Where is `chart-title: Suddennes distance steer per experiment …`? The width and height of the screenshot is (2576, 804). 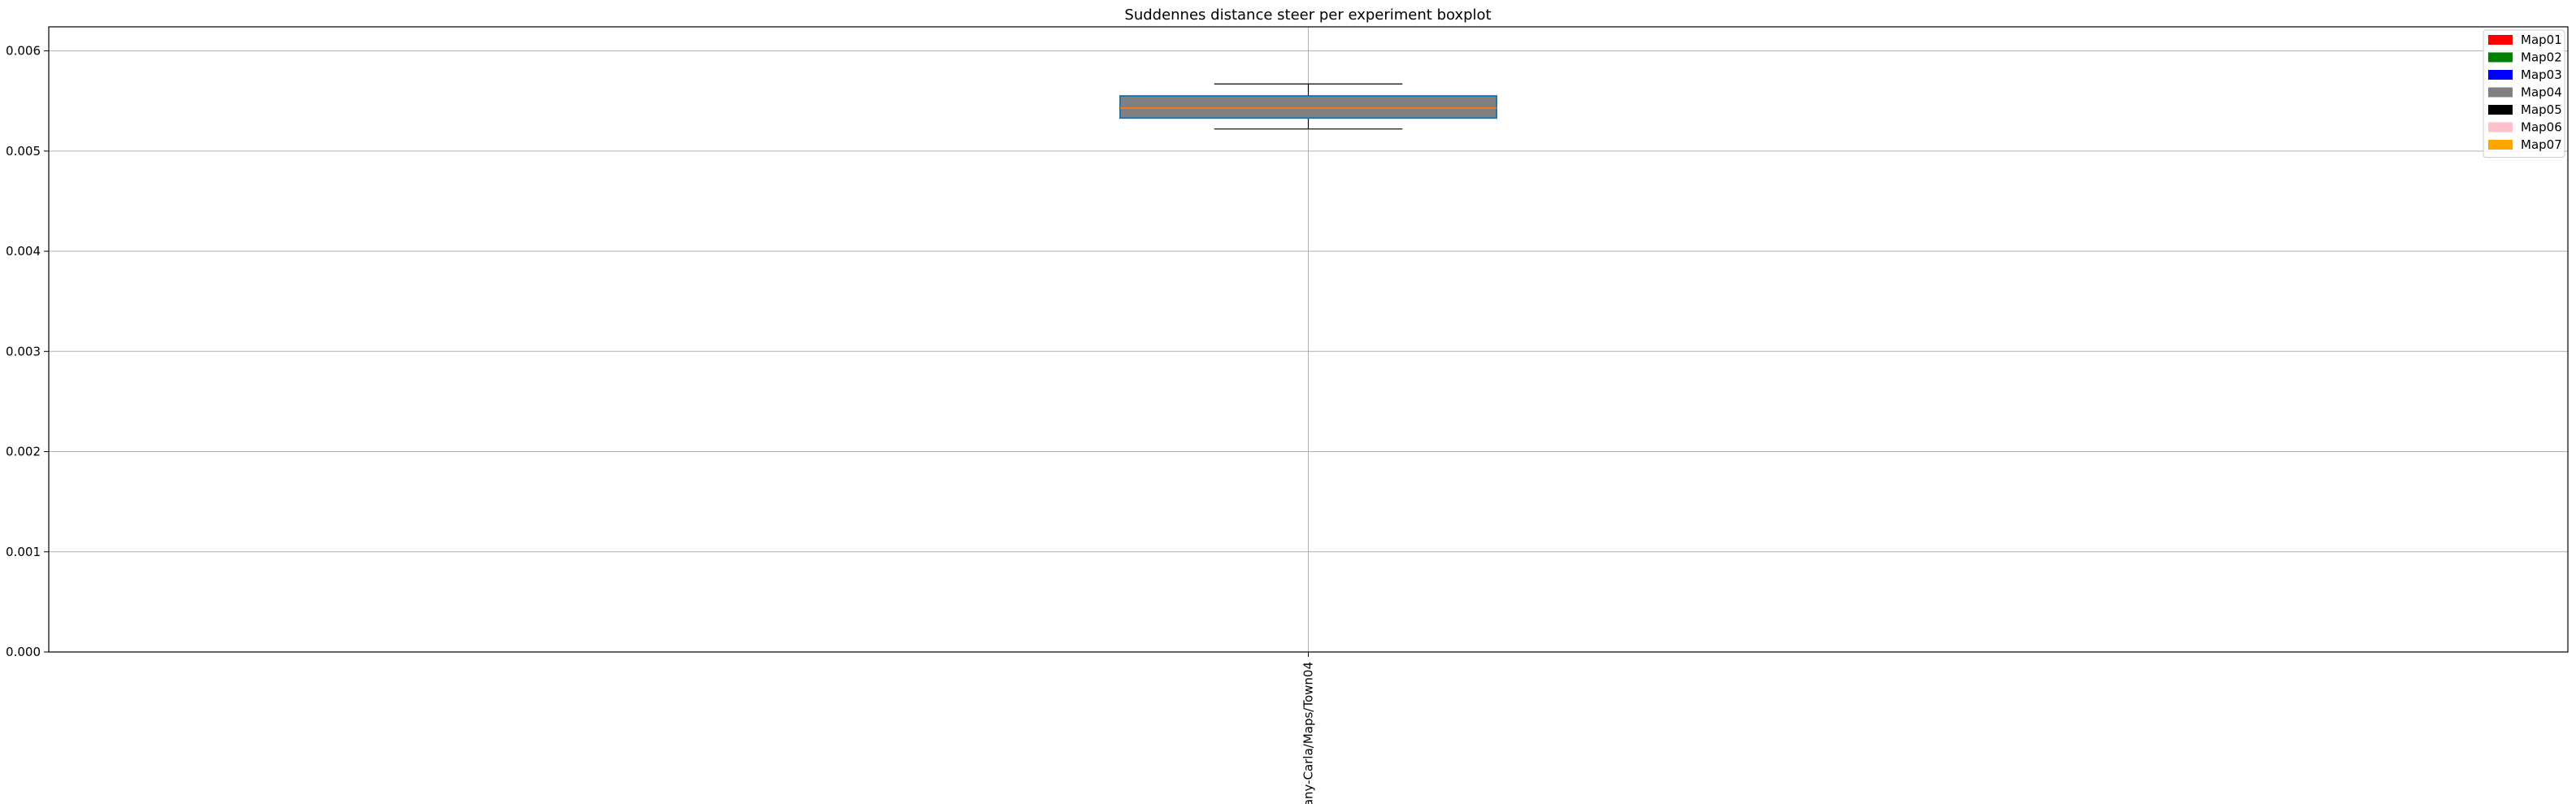
chart-title: Suddennes distance steer per experiment … is located at coordinates (1307, 16).